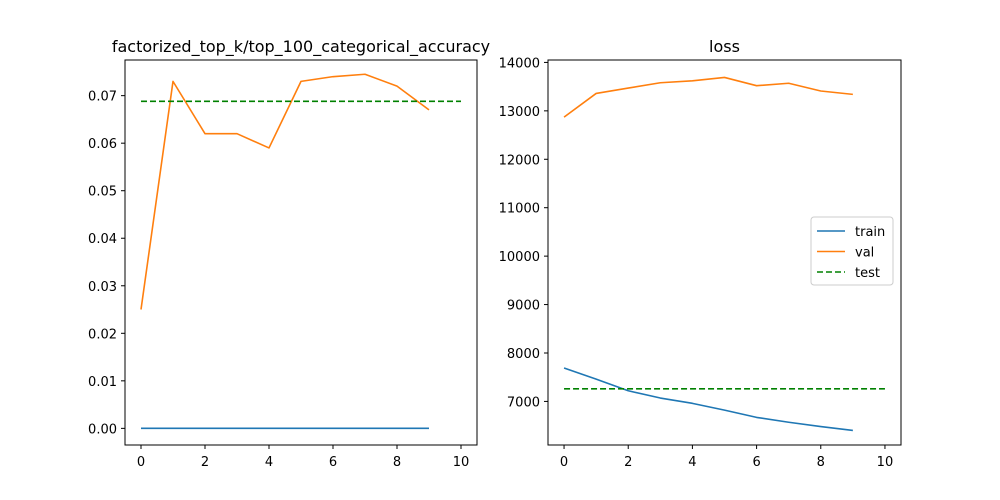 The image size is (1000, 500). What do you see at coordinates (708, 97) in the screenshot?
I see `loss-series-val-line` at bounding box center [708, 97].